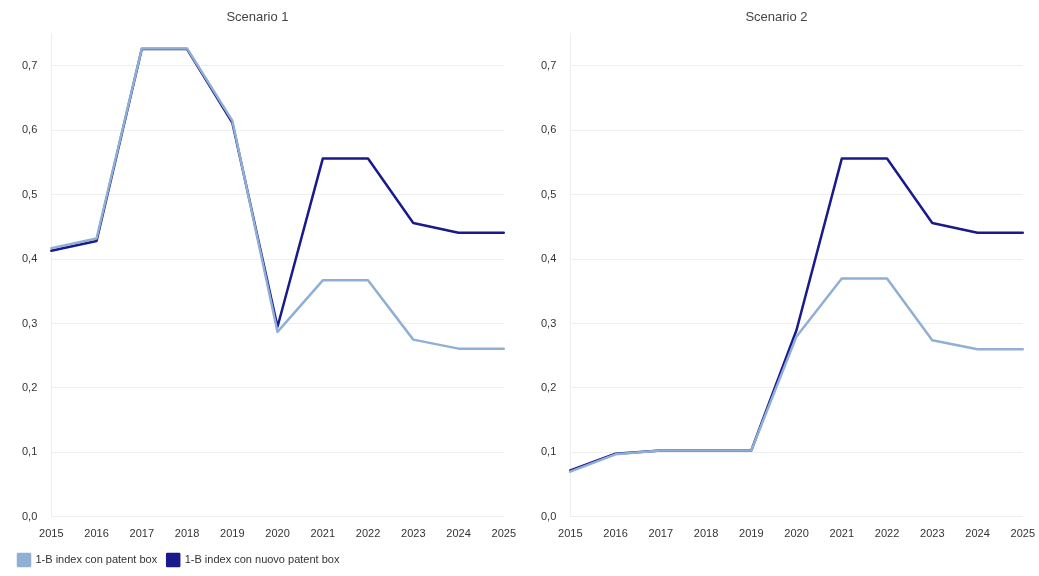  I want to click on legend-label: 1-B index con nuovo patent box, so click(262, 559).